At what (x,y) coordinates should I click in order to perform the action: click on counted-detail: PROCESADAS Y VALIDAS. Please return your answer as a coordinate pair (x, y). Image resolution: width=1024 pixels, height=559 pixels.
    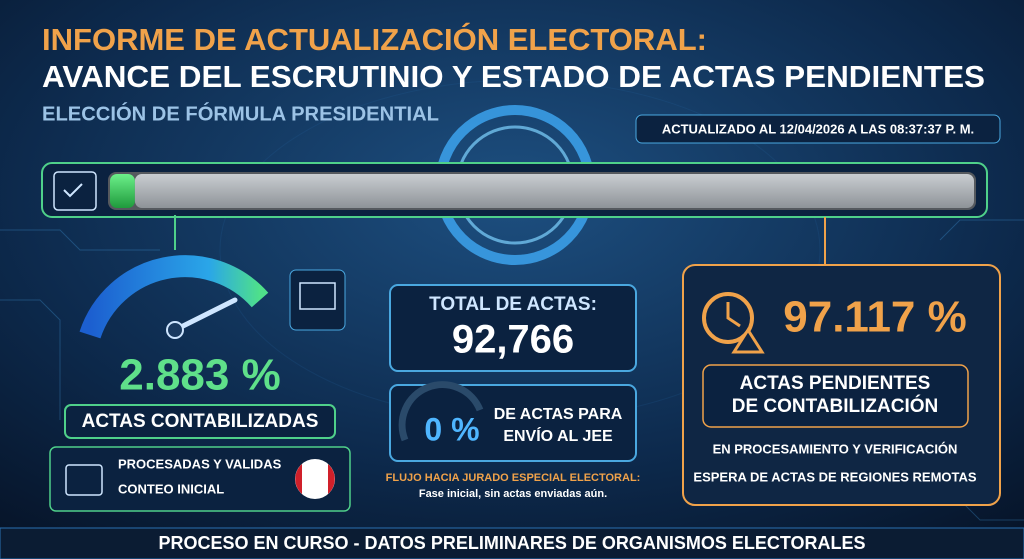
    Looking at the image, I should click on (200, 463).